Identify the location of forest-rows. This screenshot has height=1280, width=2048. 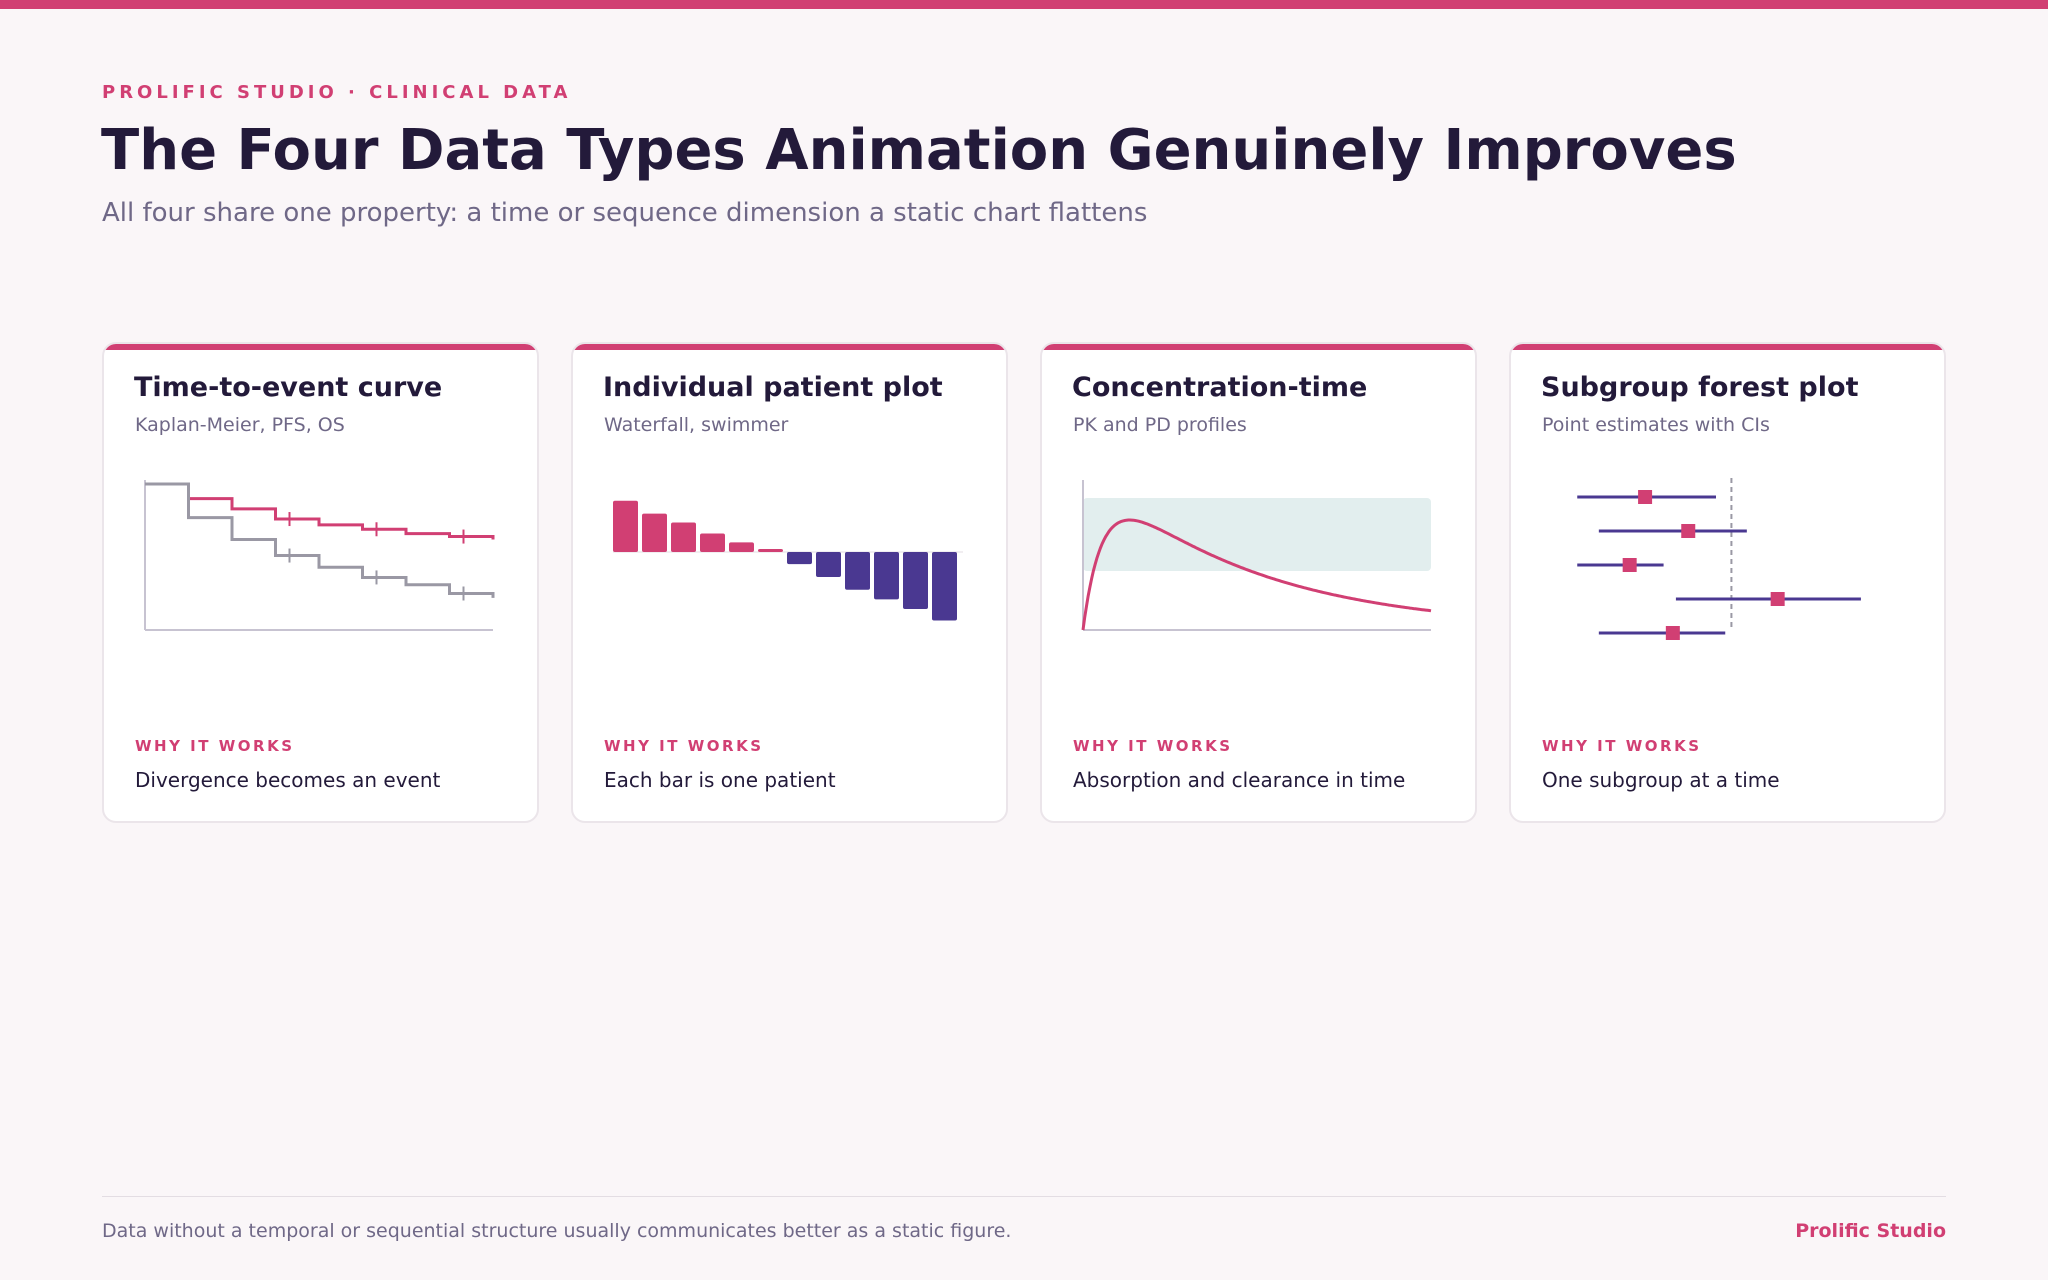
(1719, 559).